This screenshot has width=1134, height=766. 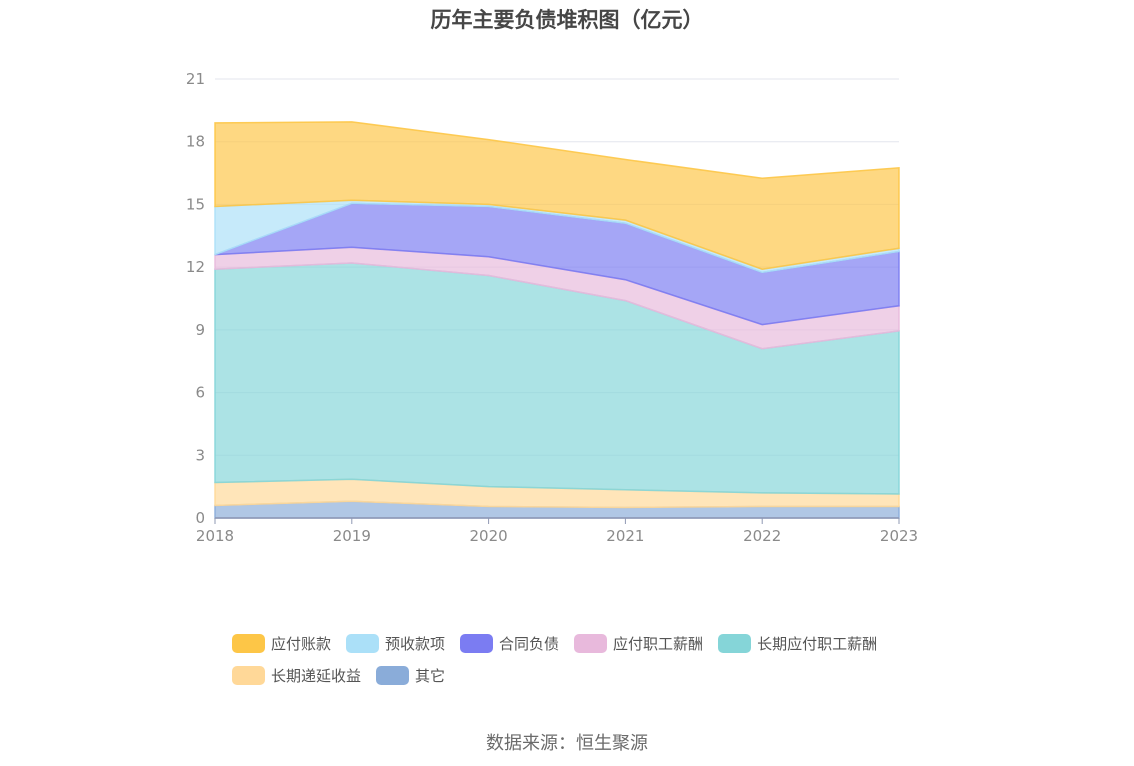 What do you see at coordinates (195, 79) in the screenshot?
I see `y-tick-label: 21` at bounding box center [195, 79].